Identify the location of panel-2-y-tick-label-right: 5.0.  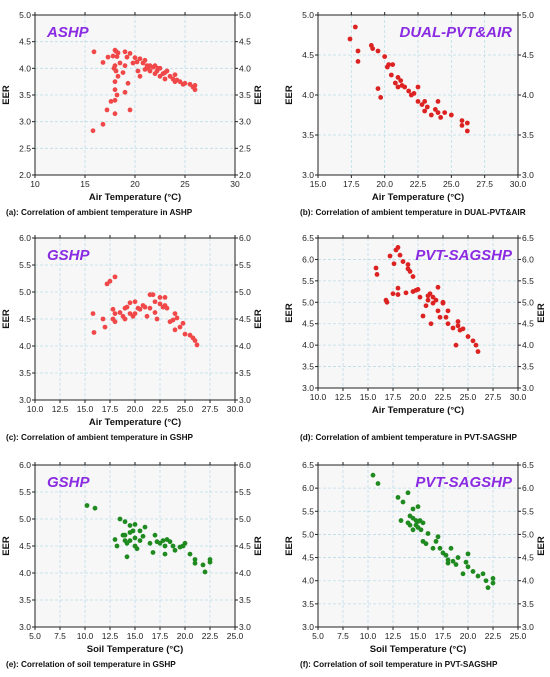
(528, 15).